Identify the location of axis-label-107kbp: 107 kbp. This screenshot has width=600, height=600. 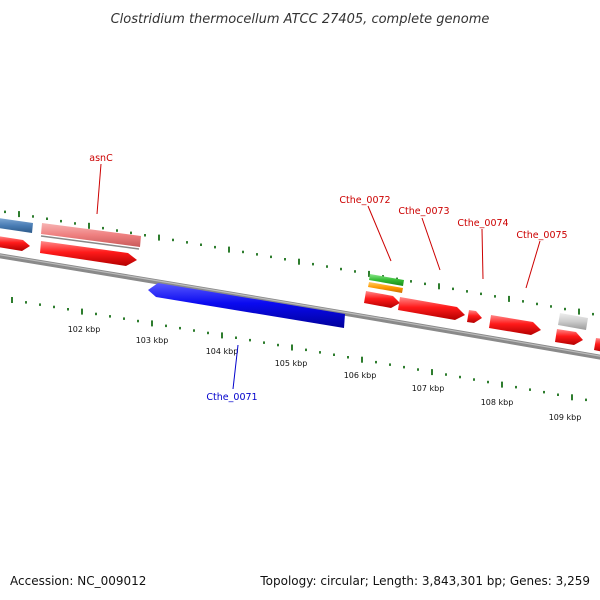
(428, 388).